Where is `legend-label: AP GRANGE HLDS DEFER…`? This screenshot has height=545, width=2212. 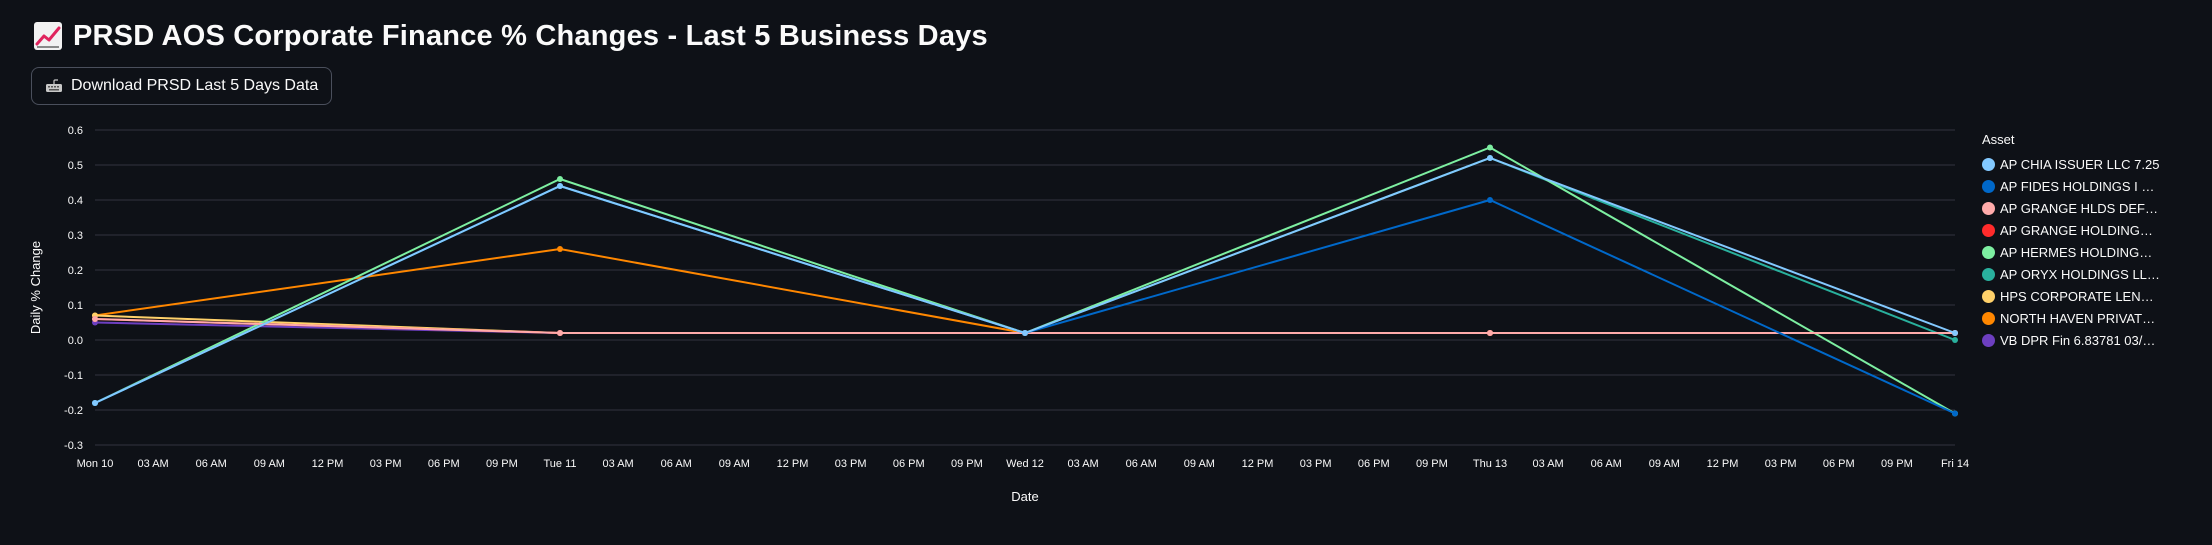 legend-label: AP GRANGE HLDS DEFER… is located at coordinates (2080, 208).